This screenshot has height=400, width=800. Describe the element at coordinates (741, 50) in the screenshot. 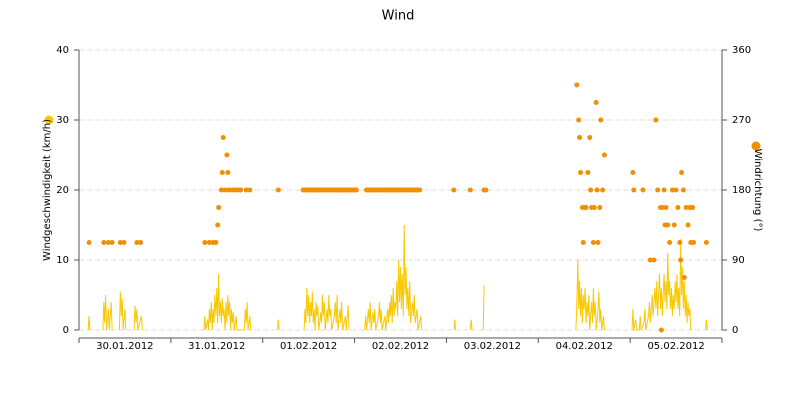

I see `y2-tick-label: 360` at that location.